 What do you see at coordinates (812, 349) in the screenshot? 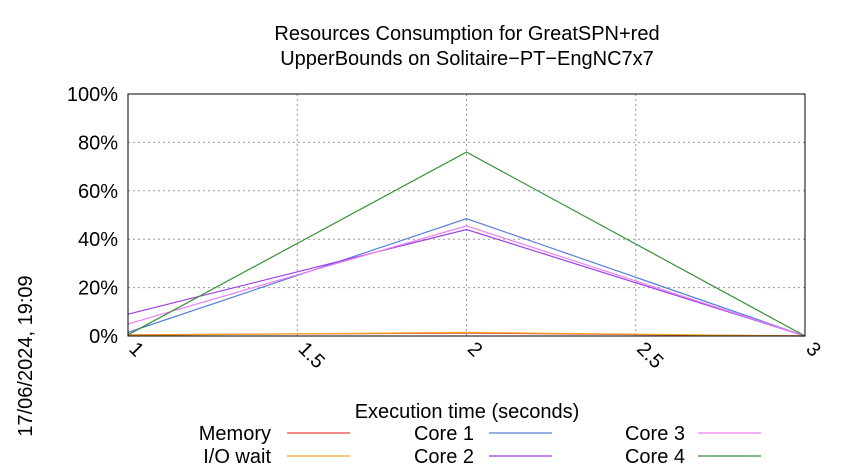
I see `x-tick-label: 3` at bounding box center [812, 349].